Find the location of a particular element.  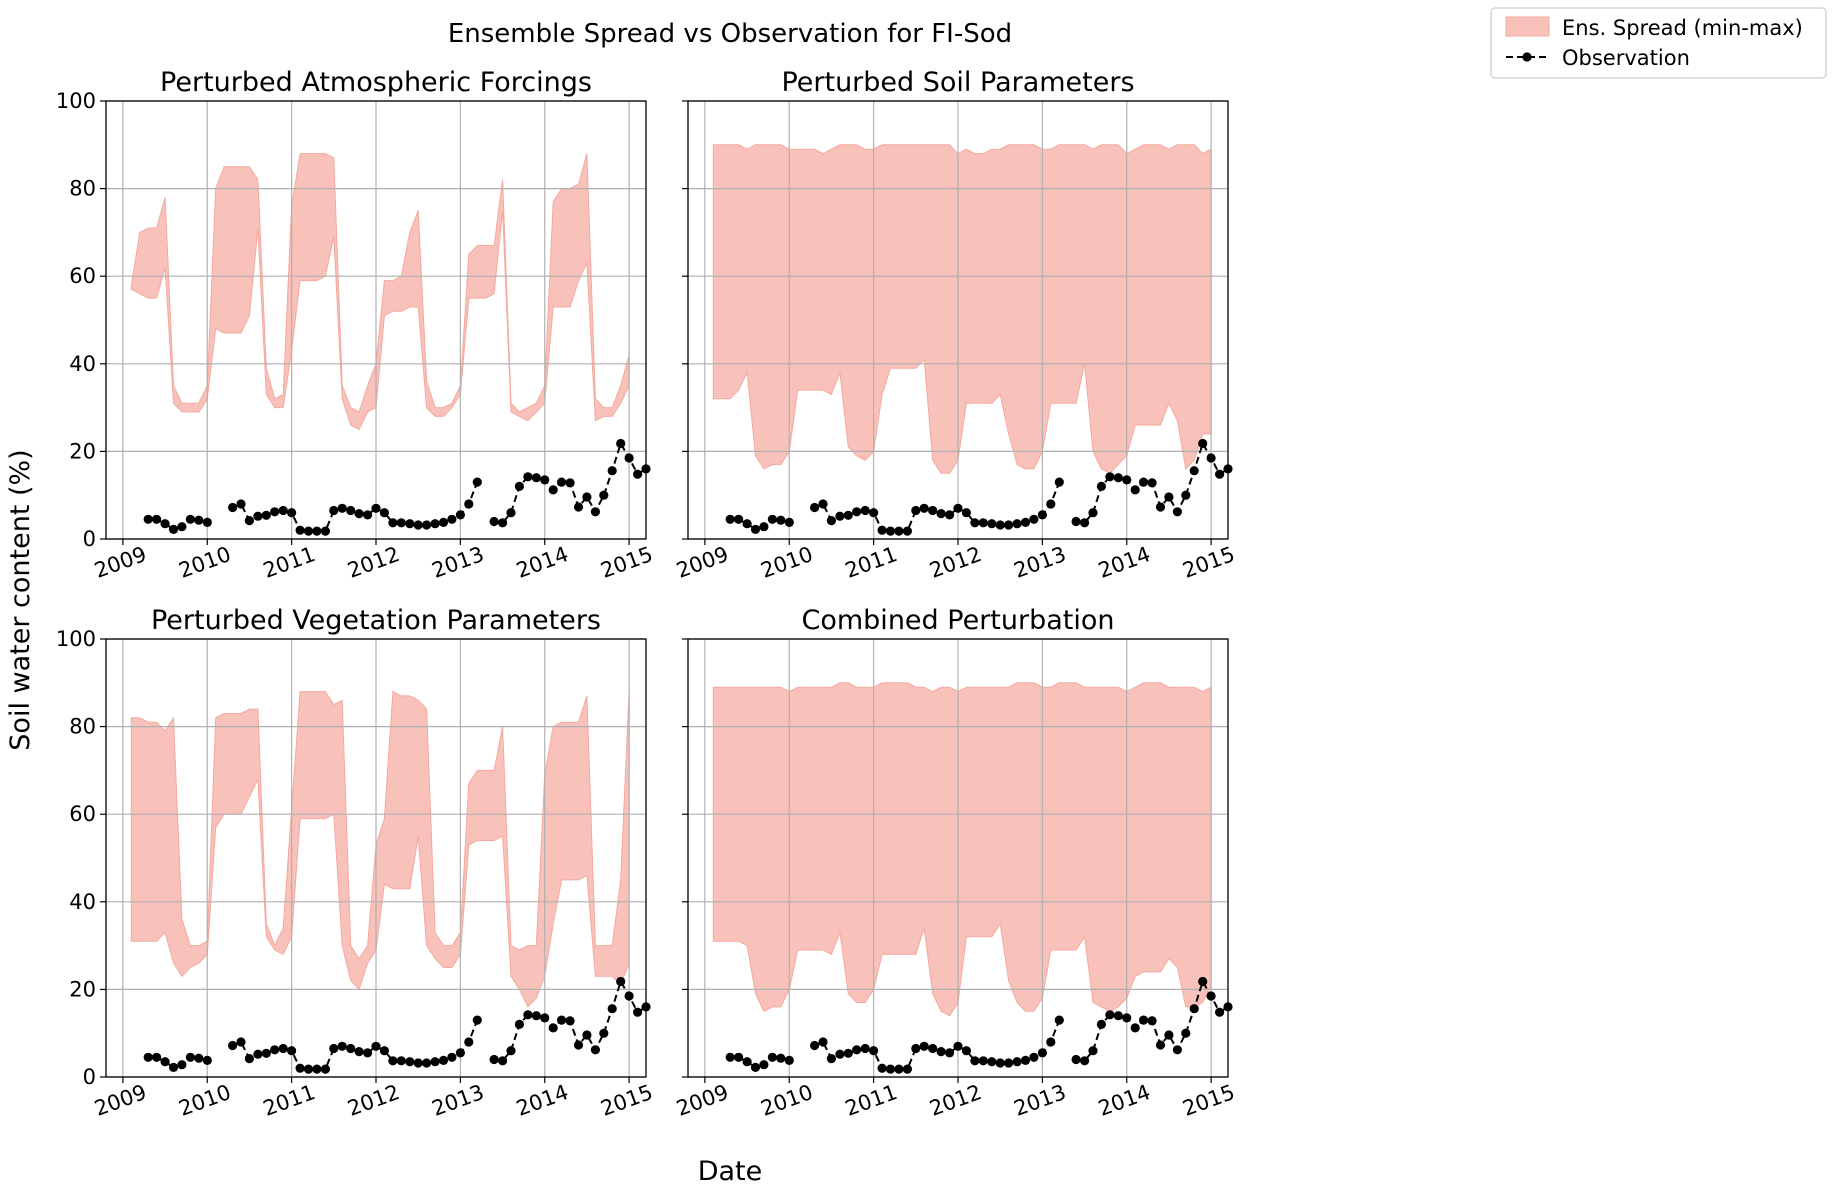

x-tick-label: 2010 is located at coordinates (787, 562).